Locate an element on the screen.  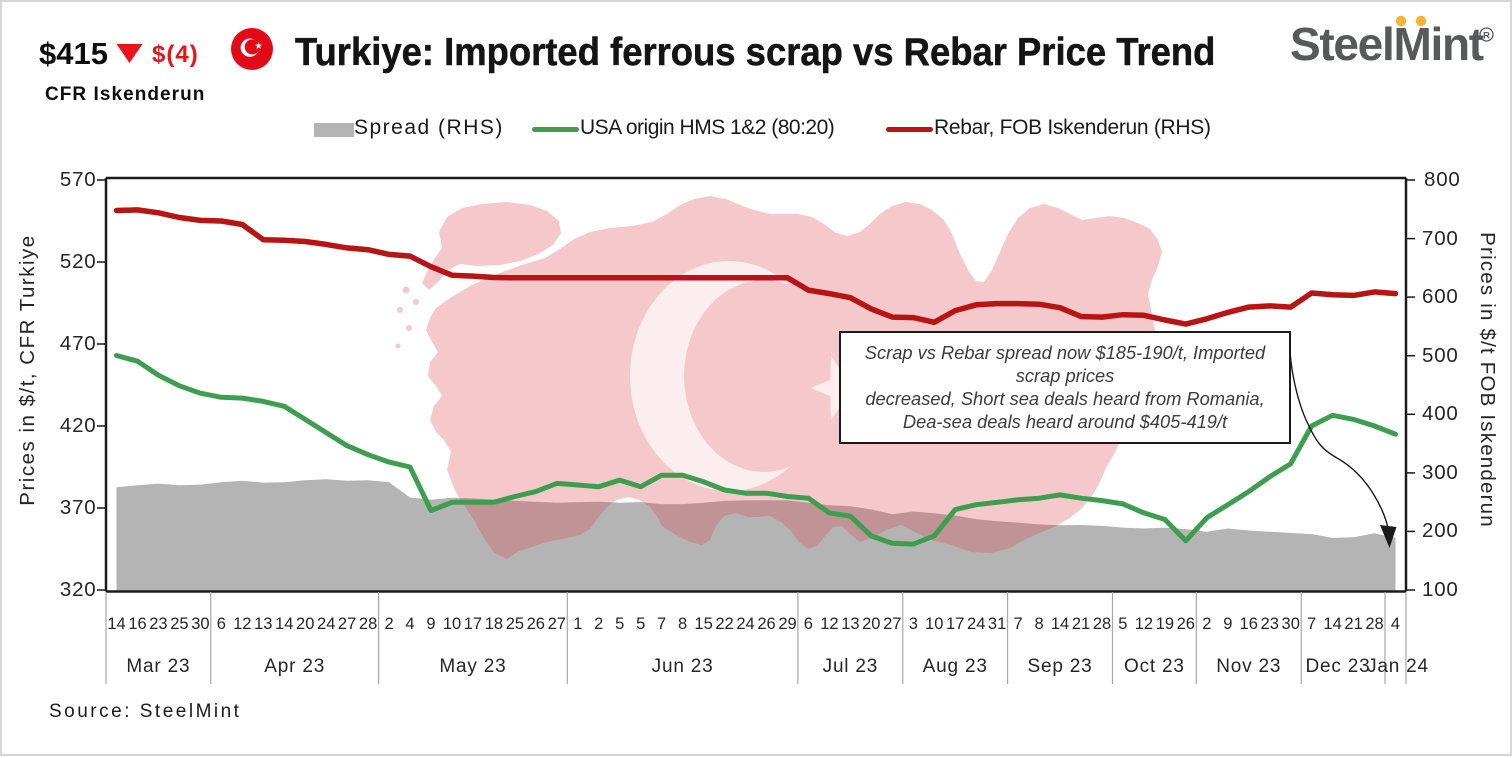
svg-text: 31 is located at coordinates (997, 624).